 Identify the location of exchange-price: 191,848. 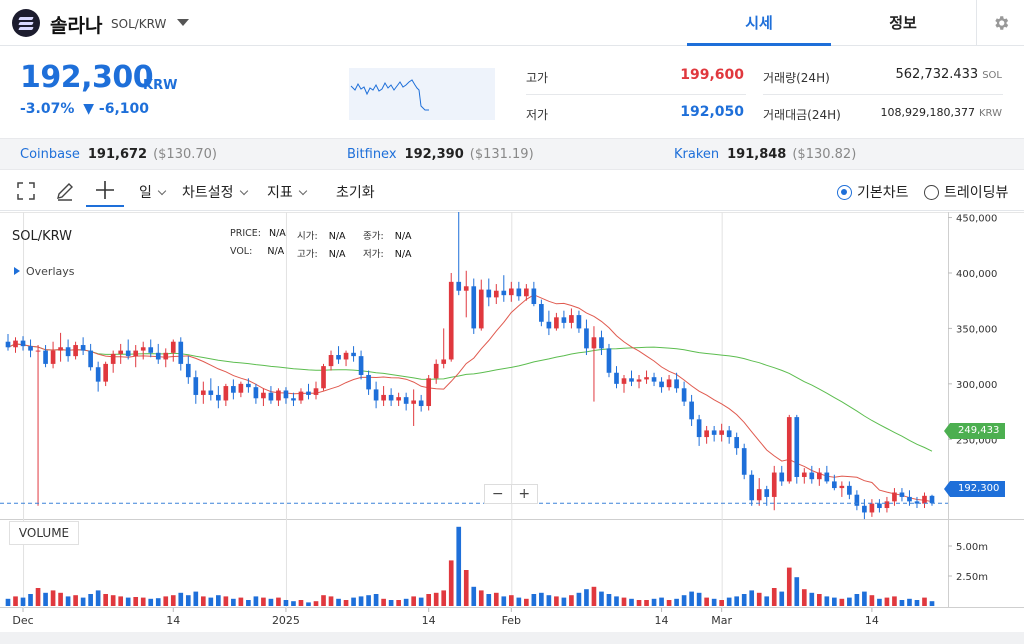
(757, 154).